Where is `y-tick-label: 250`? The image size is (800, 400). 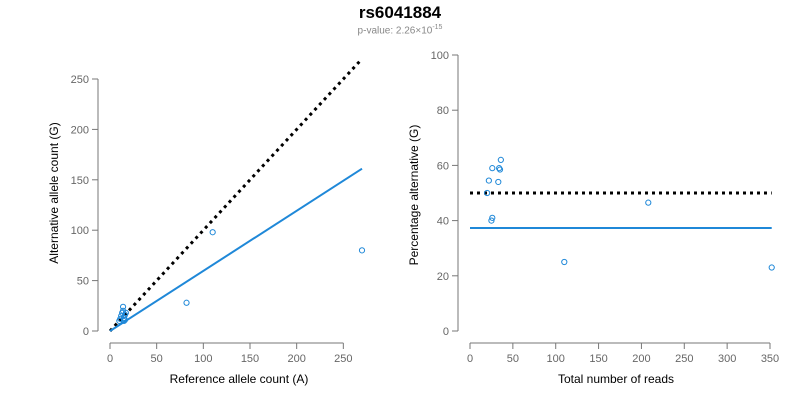
y-tick-label: 250 is located at coordinates (80, 80).